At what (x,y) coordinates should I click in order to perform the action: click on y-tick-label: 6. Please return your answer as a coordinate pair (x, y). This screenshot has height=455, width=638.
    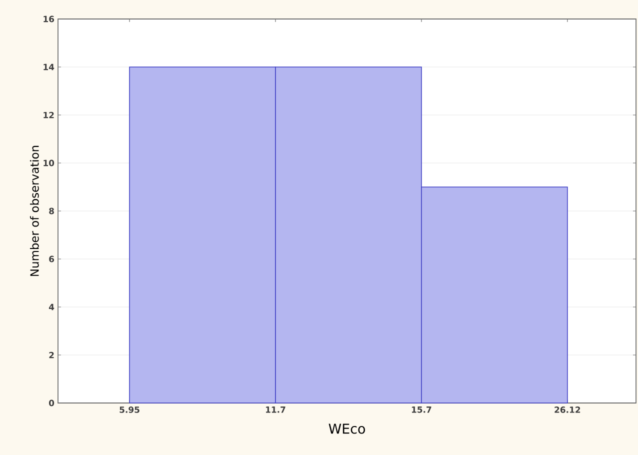
    Looking at the image, I should click on (51, 259).